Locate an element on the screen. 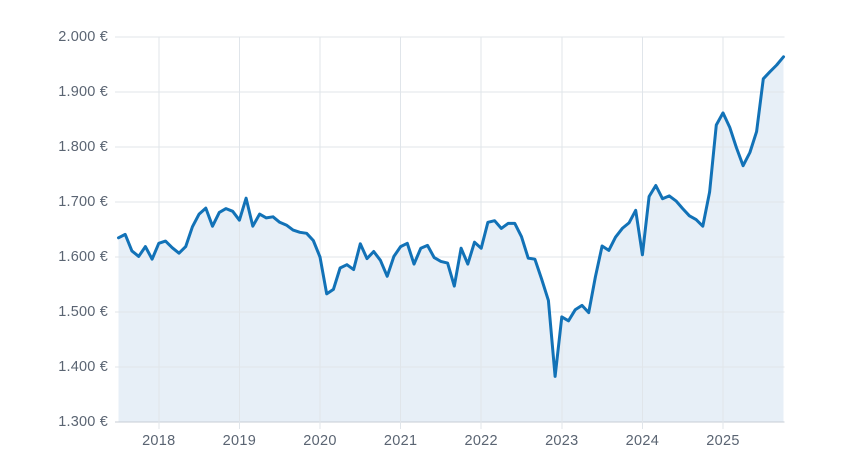  x-axis-tick-label: 2025 is located at coordinates (723, 441).